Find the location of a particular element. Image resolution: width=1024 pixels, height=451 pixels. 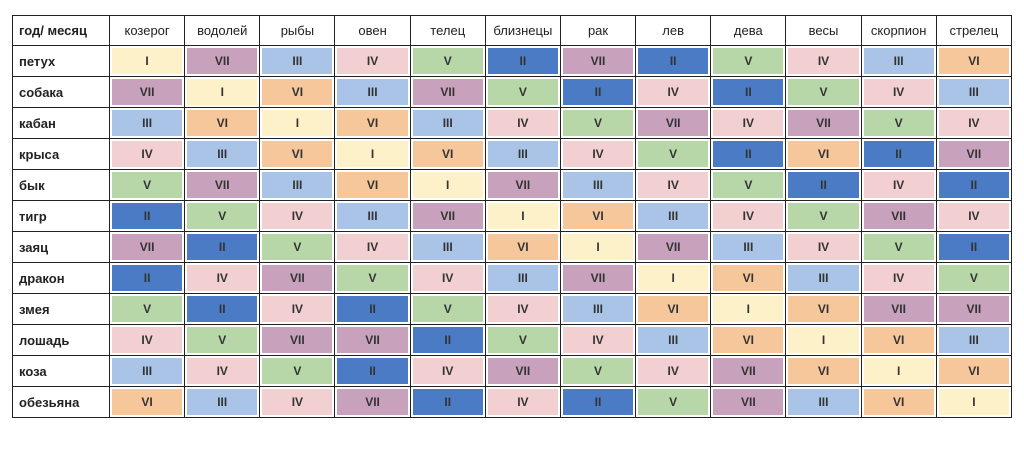

row-header: собака is located at coordinates (61, 92).